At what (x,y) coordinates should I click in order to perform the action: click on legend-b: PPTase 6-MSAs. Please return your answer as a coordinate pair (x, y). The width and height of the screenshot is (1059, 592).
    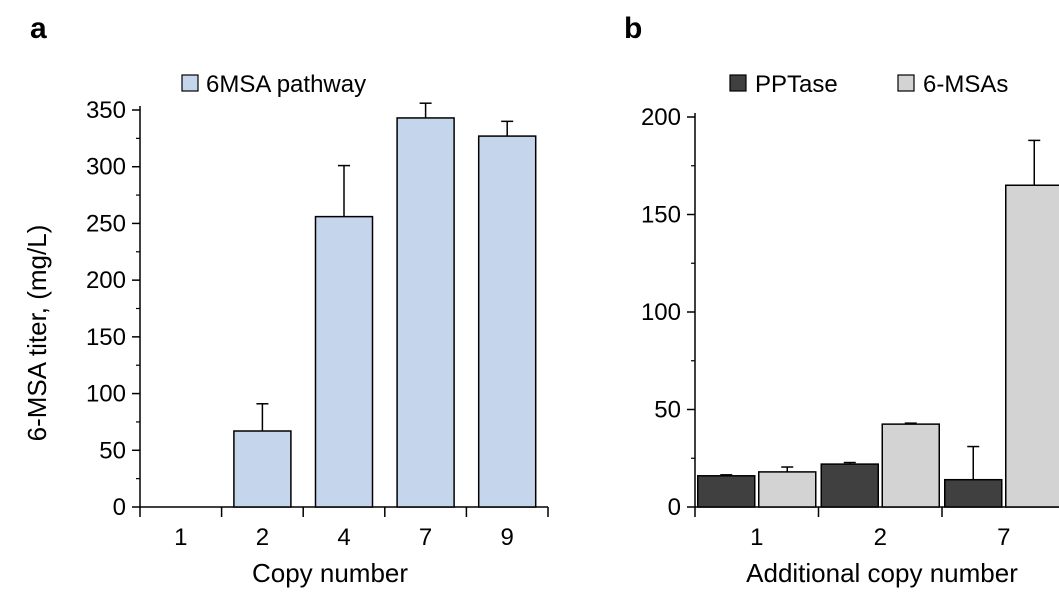
    Looking at the image, I should click on (868, 84).